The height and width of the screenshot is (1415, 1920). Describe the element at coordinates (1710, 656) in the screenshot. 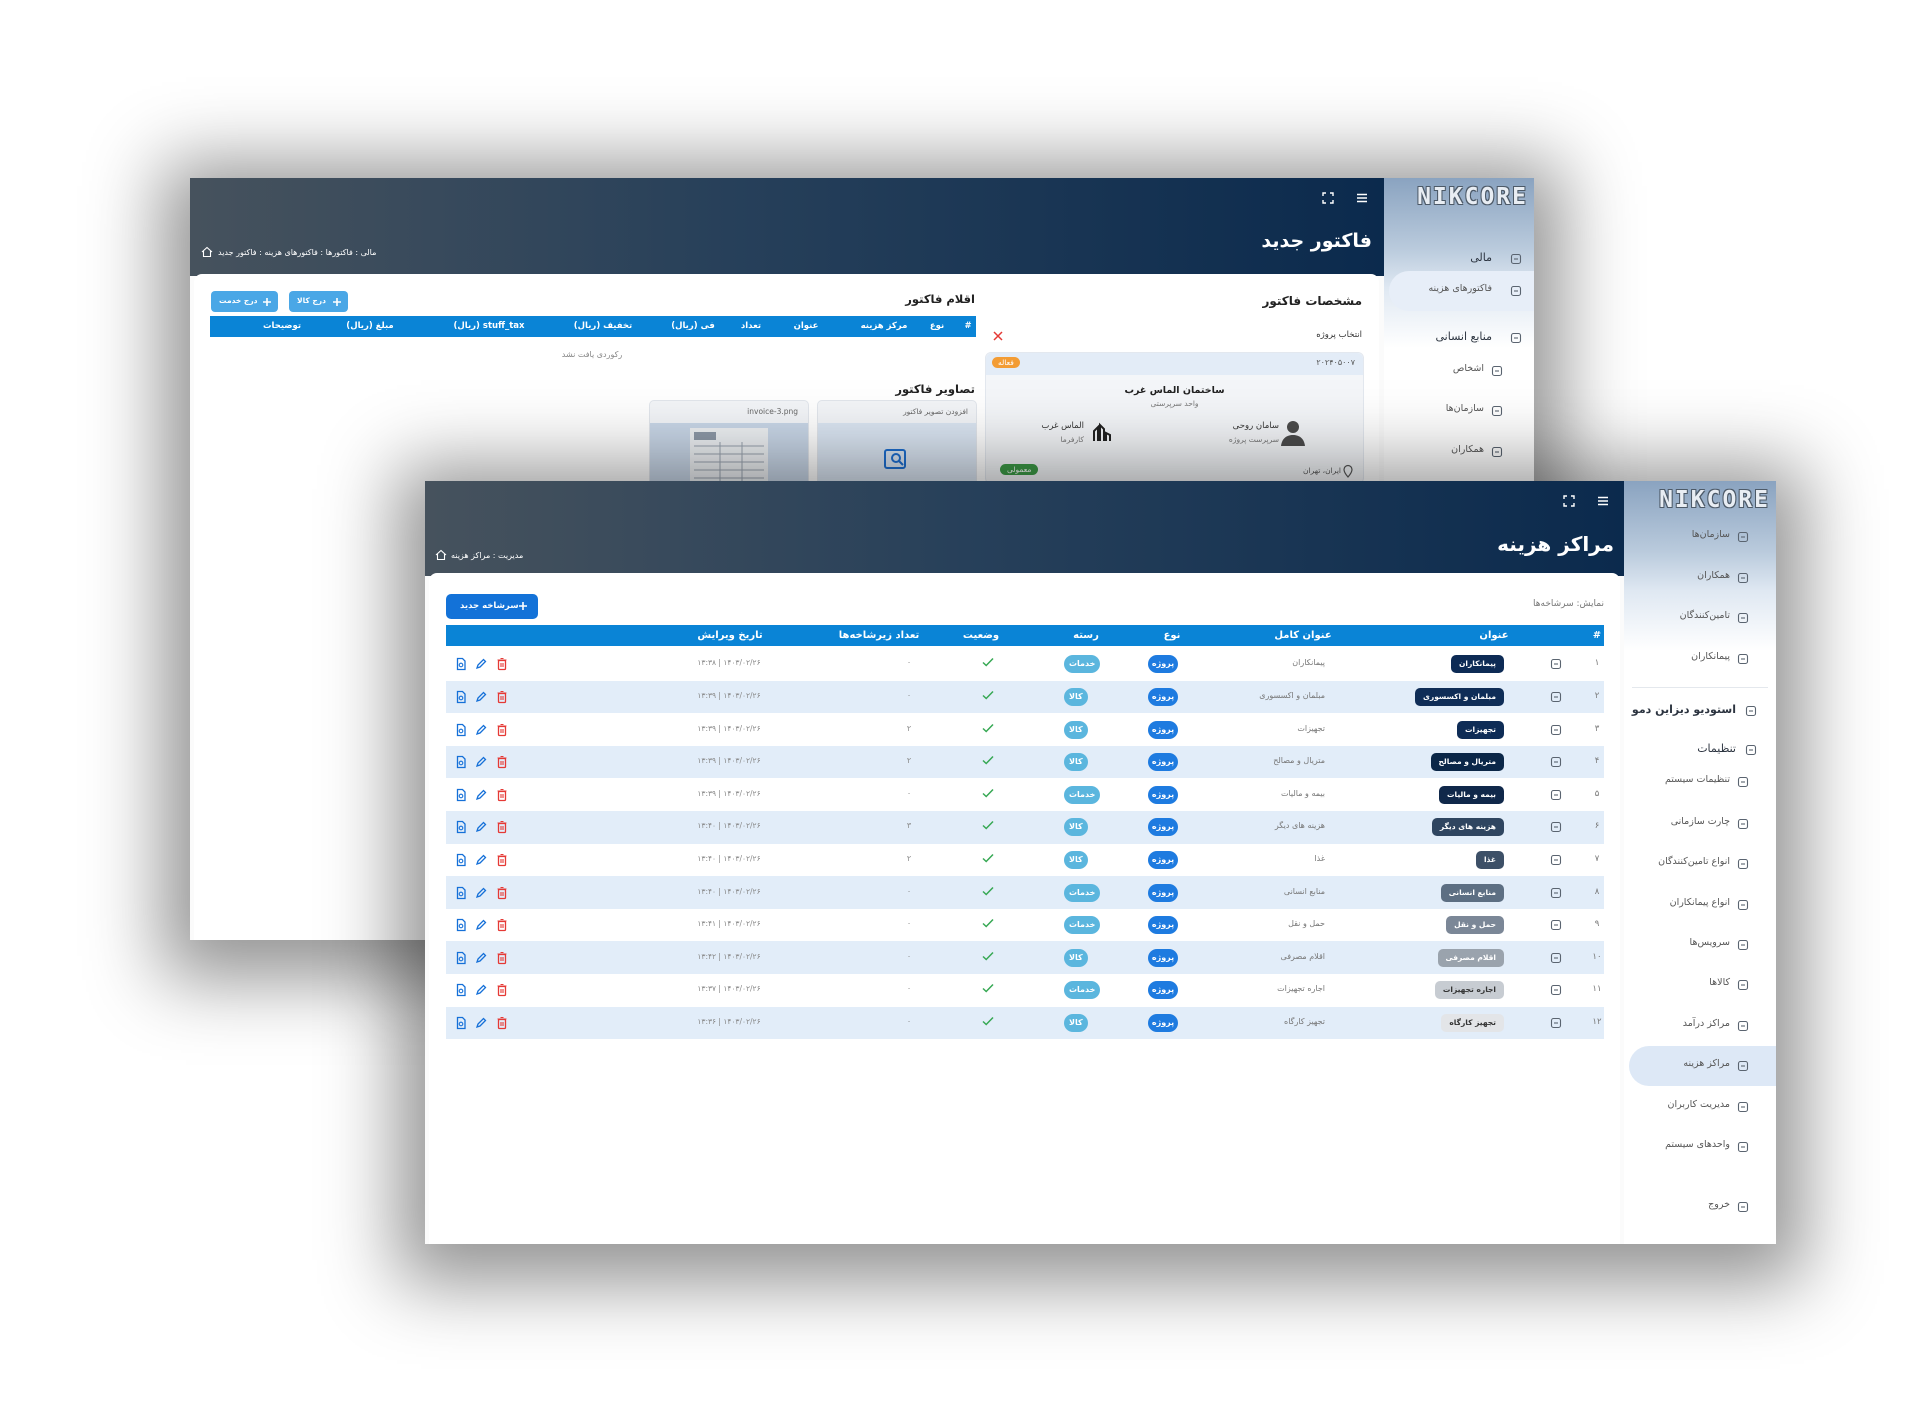

I see `sidebar-item: پیمانکاران` at that location.